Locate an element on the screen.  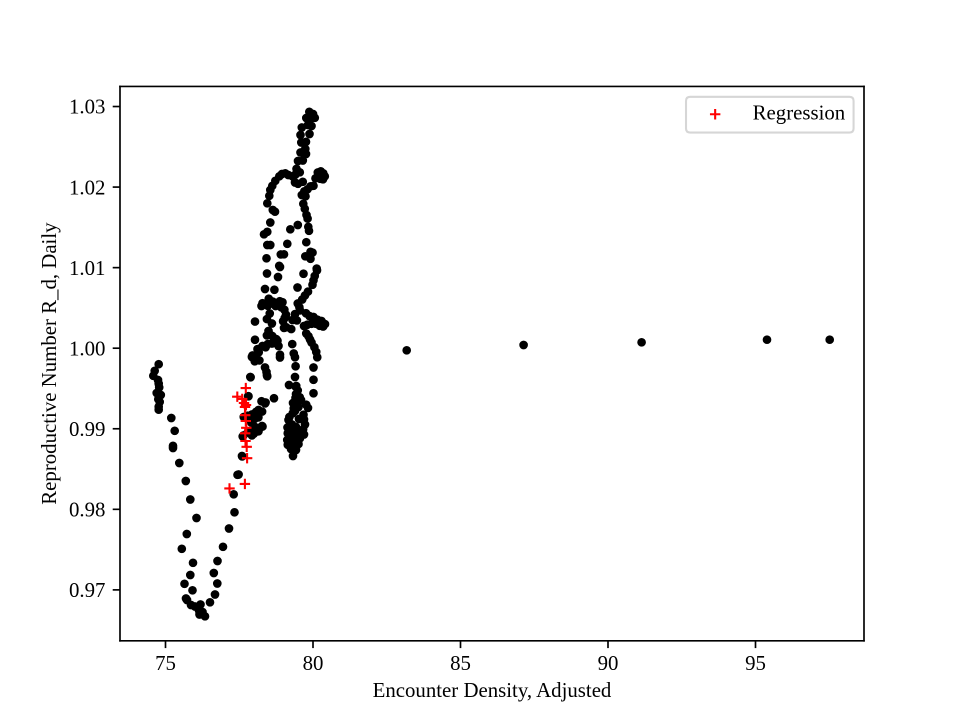
svg-text: Encounter Density, Adjusted is located at coordinates (492, 690).